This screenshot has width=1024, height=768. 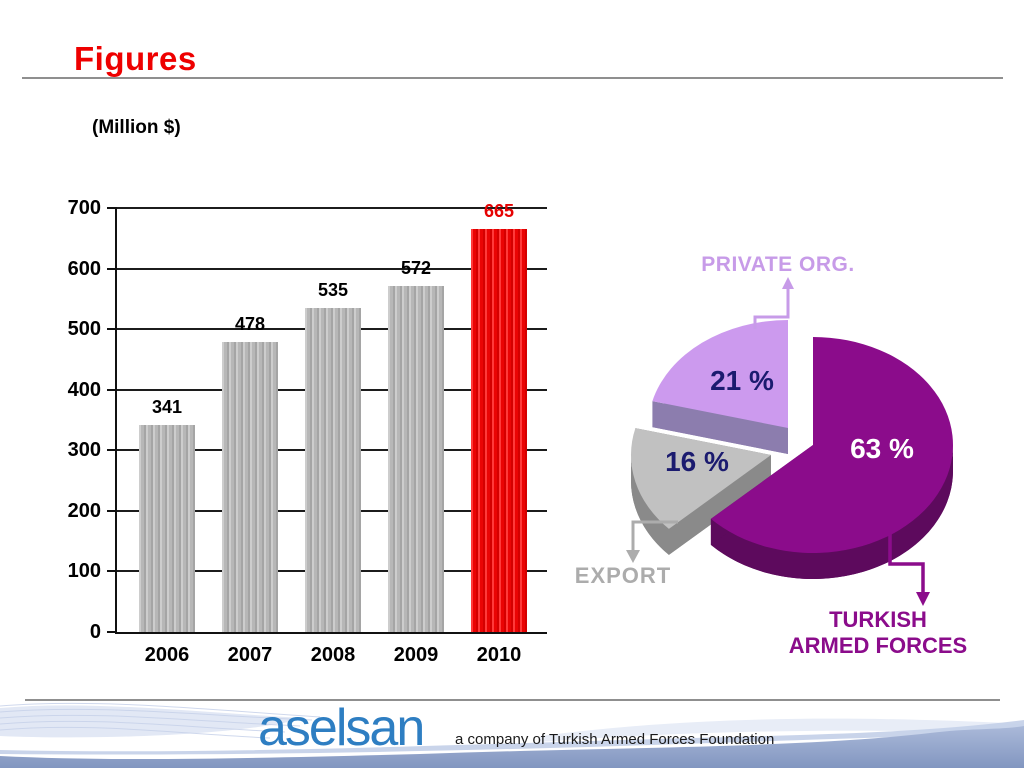 I want to click on pie-slice-top-export, so click(x=700, y=478).